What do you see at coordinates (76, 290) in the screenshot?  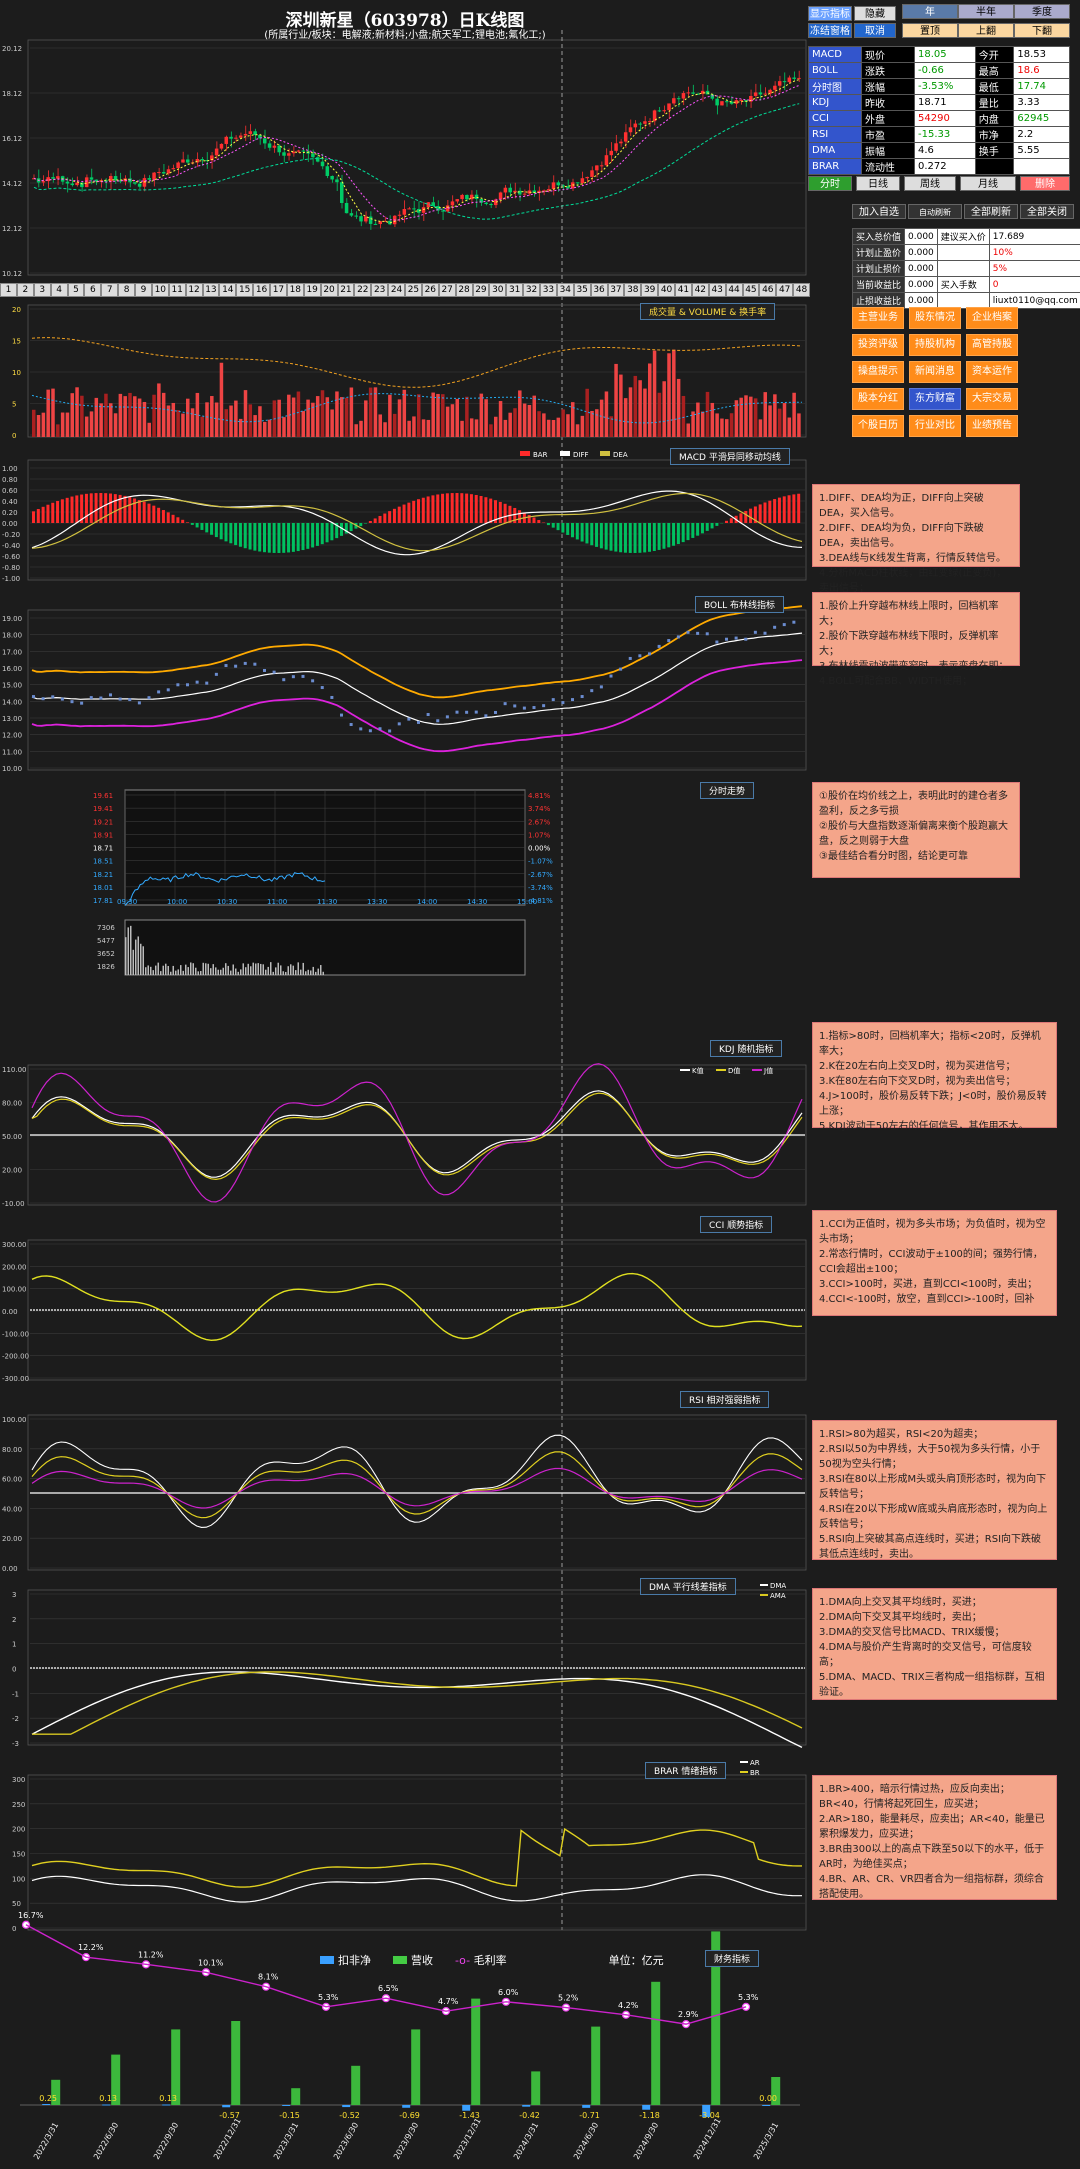 I see `day-number: 5` at bounding box center [76, 290].